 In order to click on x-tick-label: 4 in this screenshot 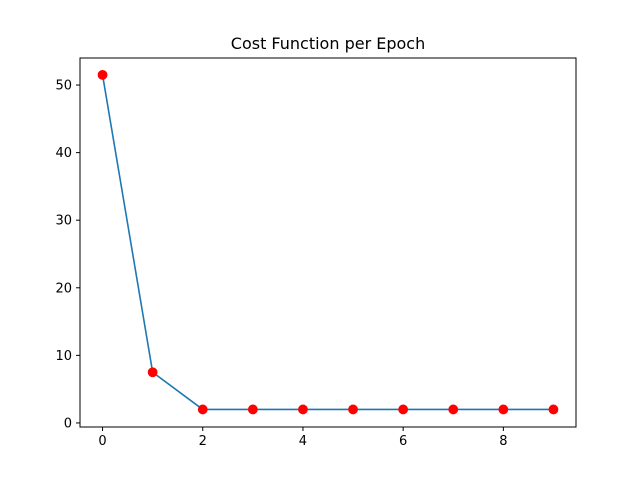, I will do `click(303, 441)`.